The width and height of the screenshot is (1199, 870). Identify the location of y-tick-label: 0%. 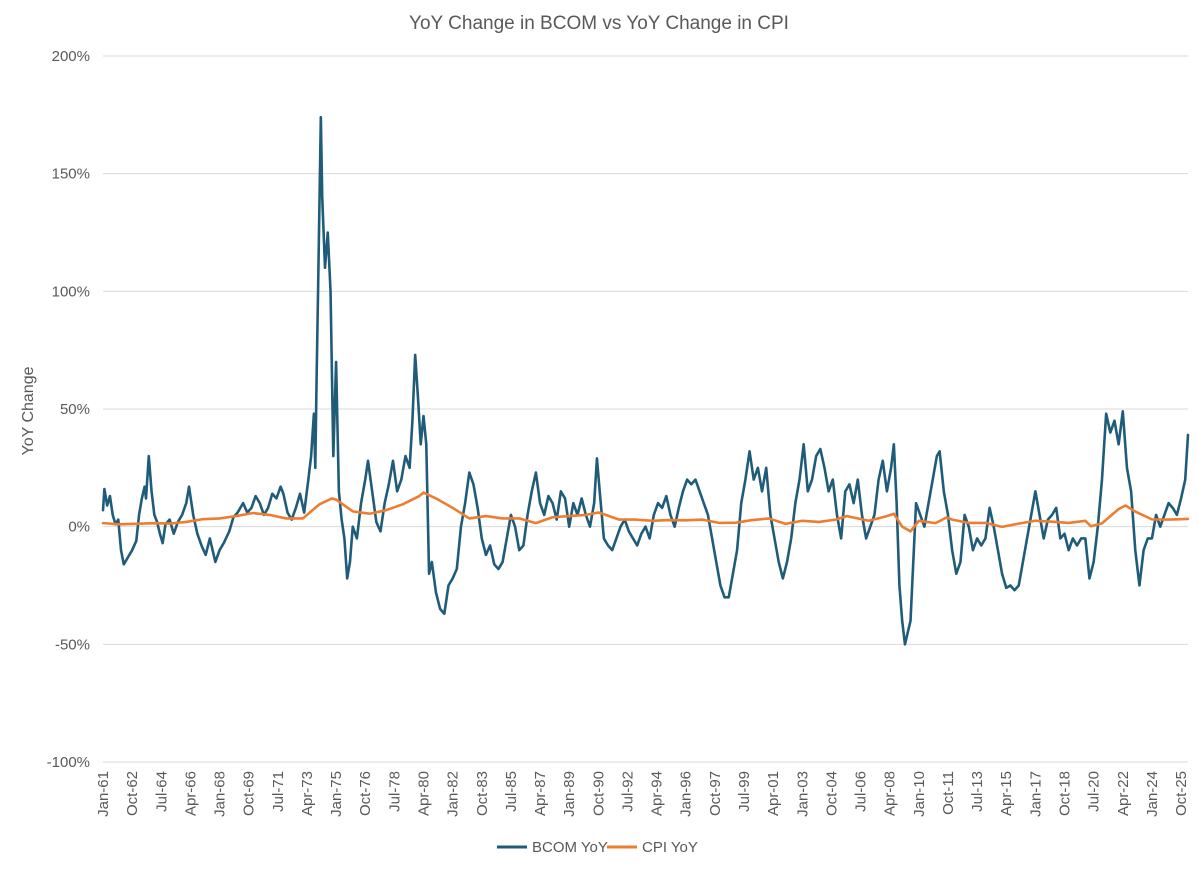
(79, 527).